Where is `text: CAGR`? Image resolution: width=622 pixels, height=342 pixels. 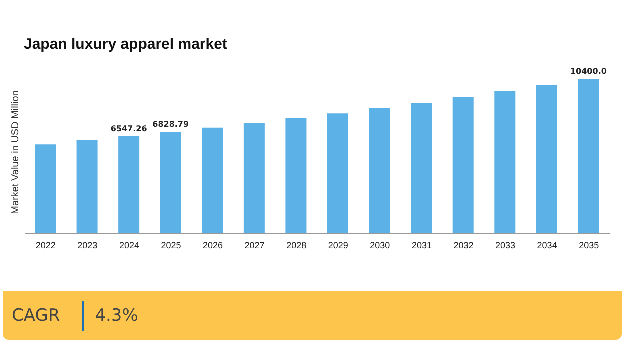 text: CAGR is located at coordinates (36, 316).